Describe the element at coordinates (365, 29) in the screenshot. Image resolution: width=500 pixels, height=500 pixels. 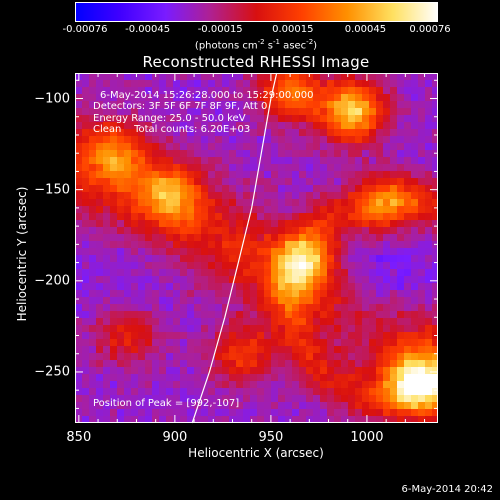
I see `colorbar-tick-label: 0.00045` at that location.